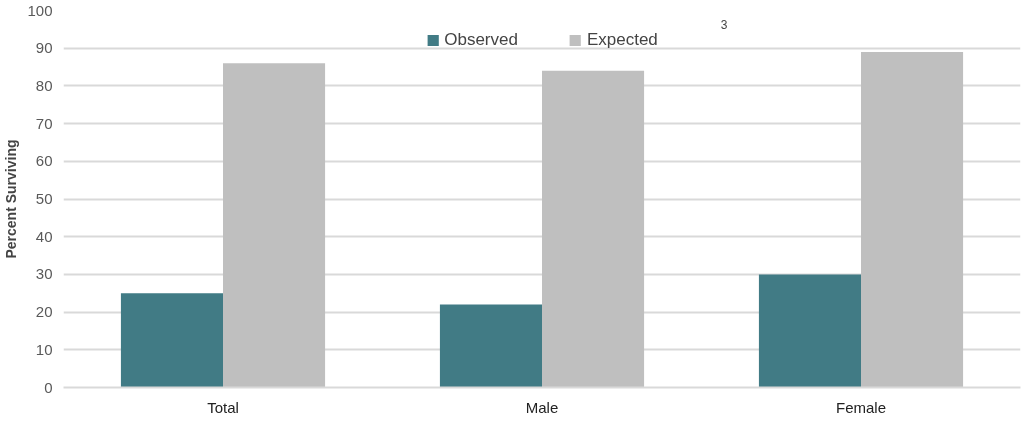 The image size is (1036, 422). Describe the element at coordinates (44, 85) in the screenshot. I see `y-tick-label: 80` at that location.